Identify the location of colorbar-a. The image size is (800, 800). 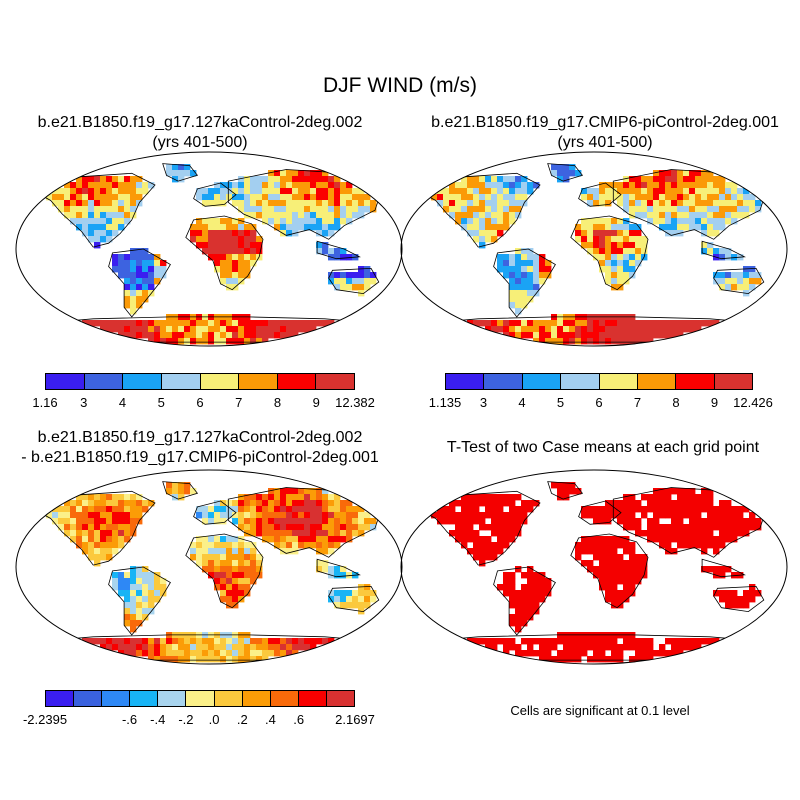
(200, 381).